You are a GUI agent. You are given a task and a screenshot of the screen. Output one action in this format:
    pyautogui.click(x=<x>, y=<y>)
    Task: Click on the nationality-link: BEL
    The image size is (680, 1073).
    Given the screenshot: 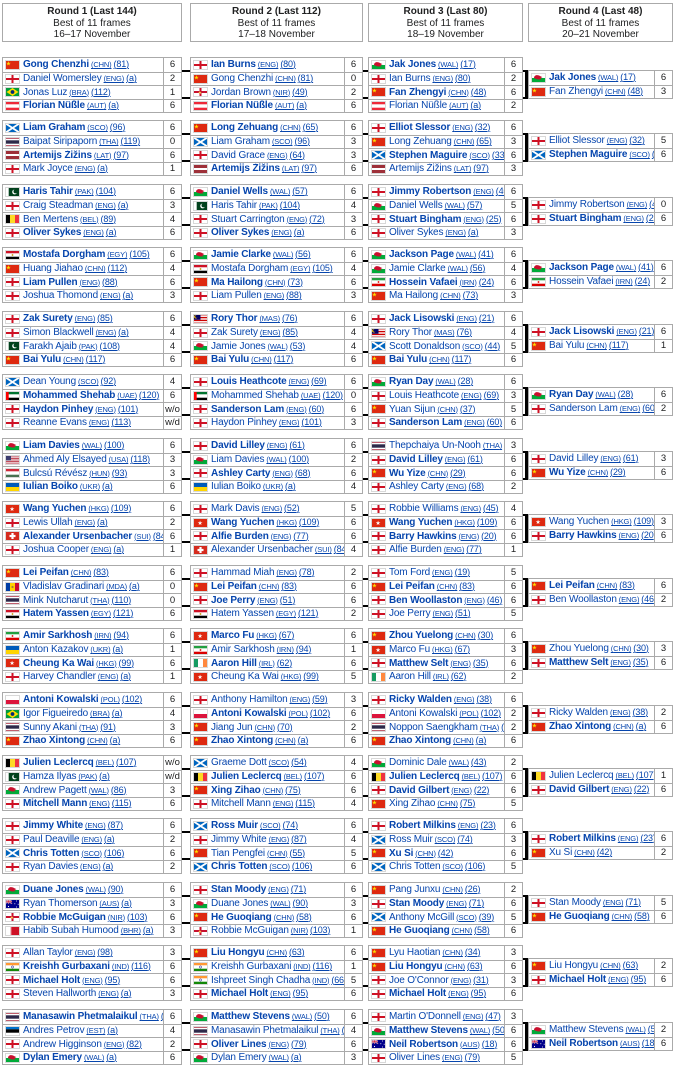 What is the action you would take?
    pyautogui.click(x=624, y=775)
    